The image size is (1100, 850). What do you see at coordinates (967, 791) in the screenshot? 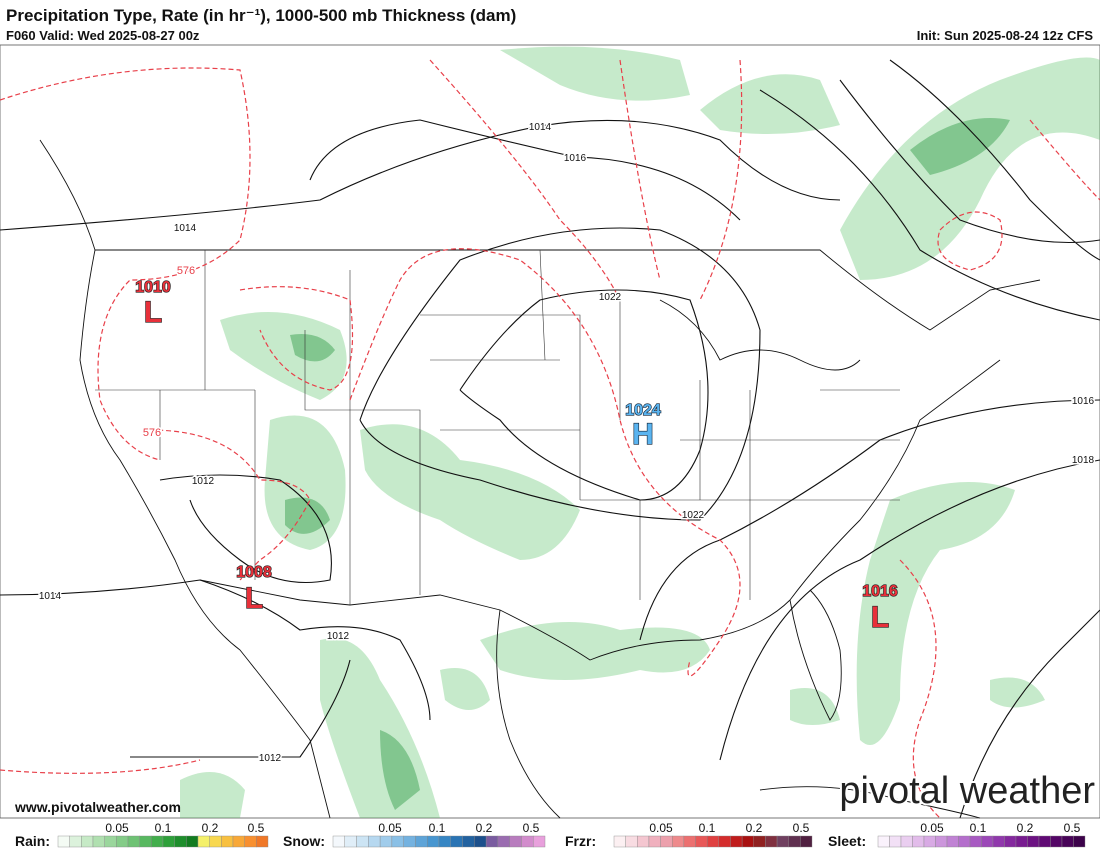
I see `watermark-logo: pivotal weather` at bounding box center [967, 791].